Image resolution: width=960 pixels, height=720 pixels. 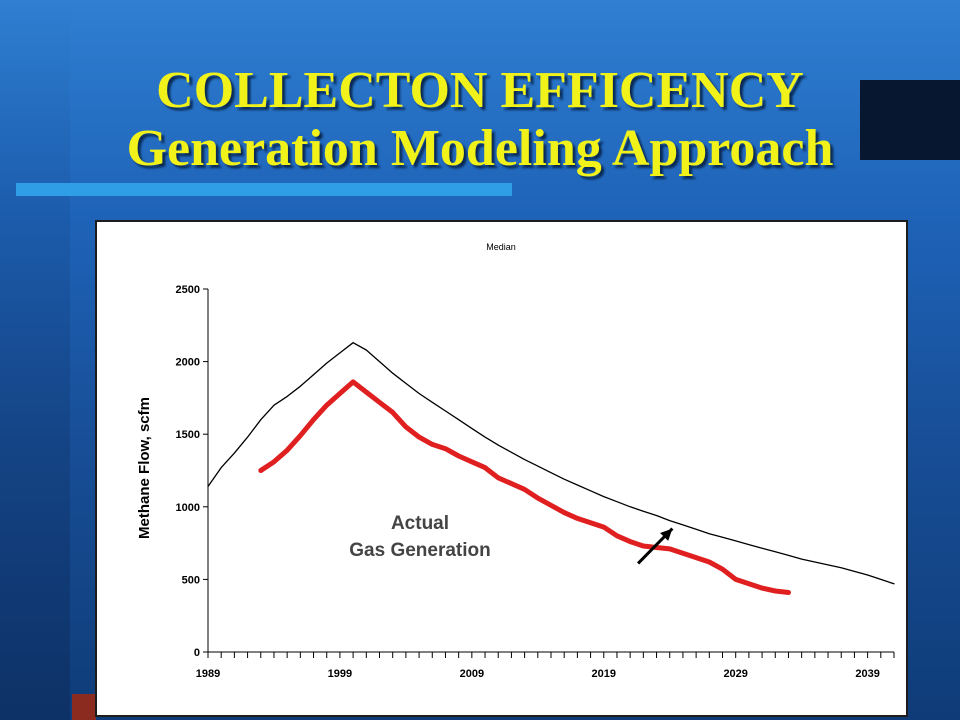 I want to click on x-tick-label: 1989, so click(x=208, y=674).